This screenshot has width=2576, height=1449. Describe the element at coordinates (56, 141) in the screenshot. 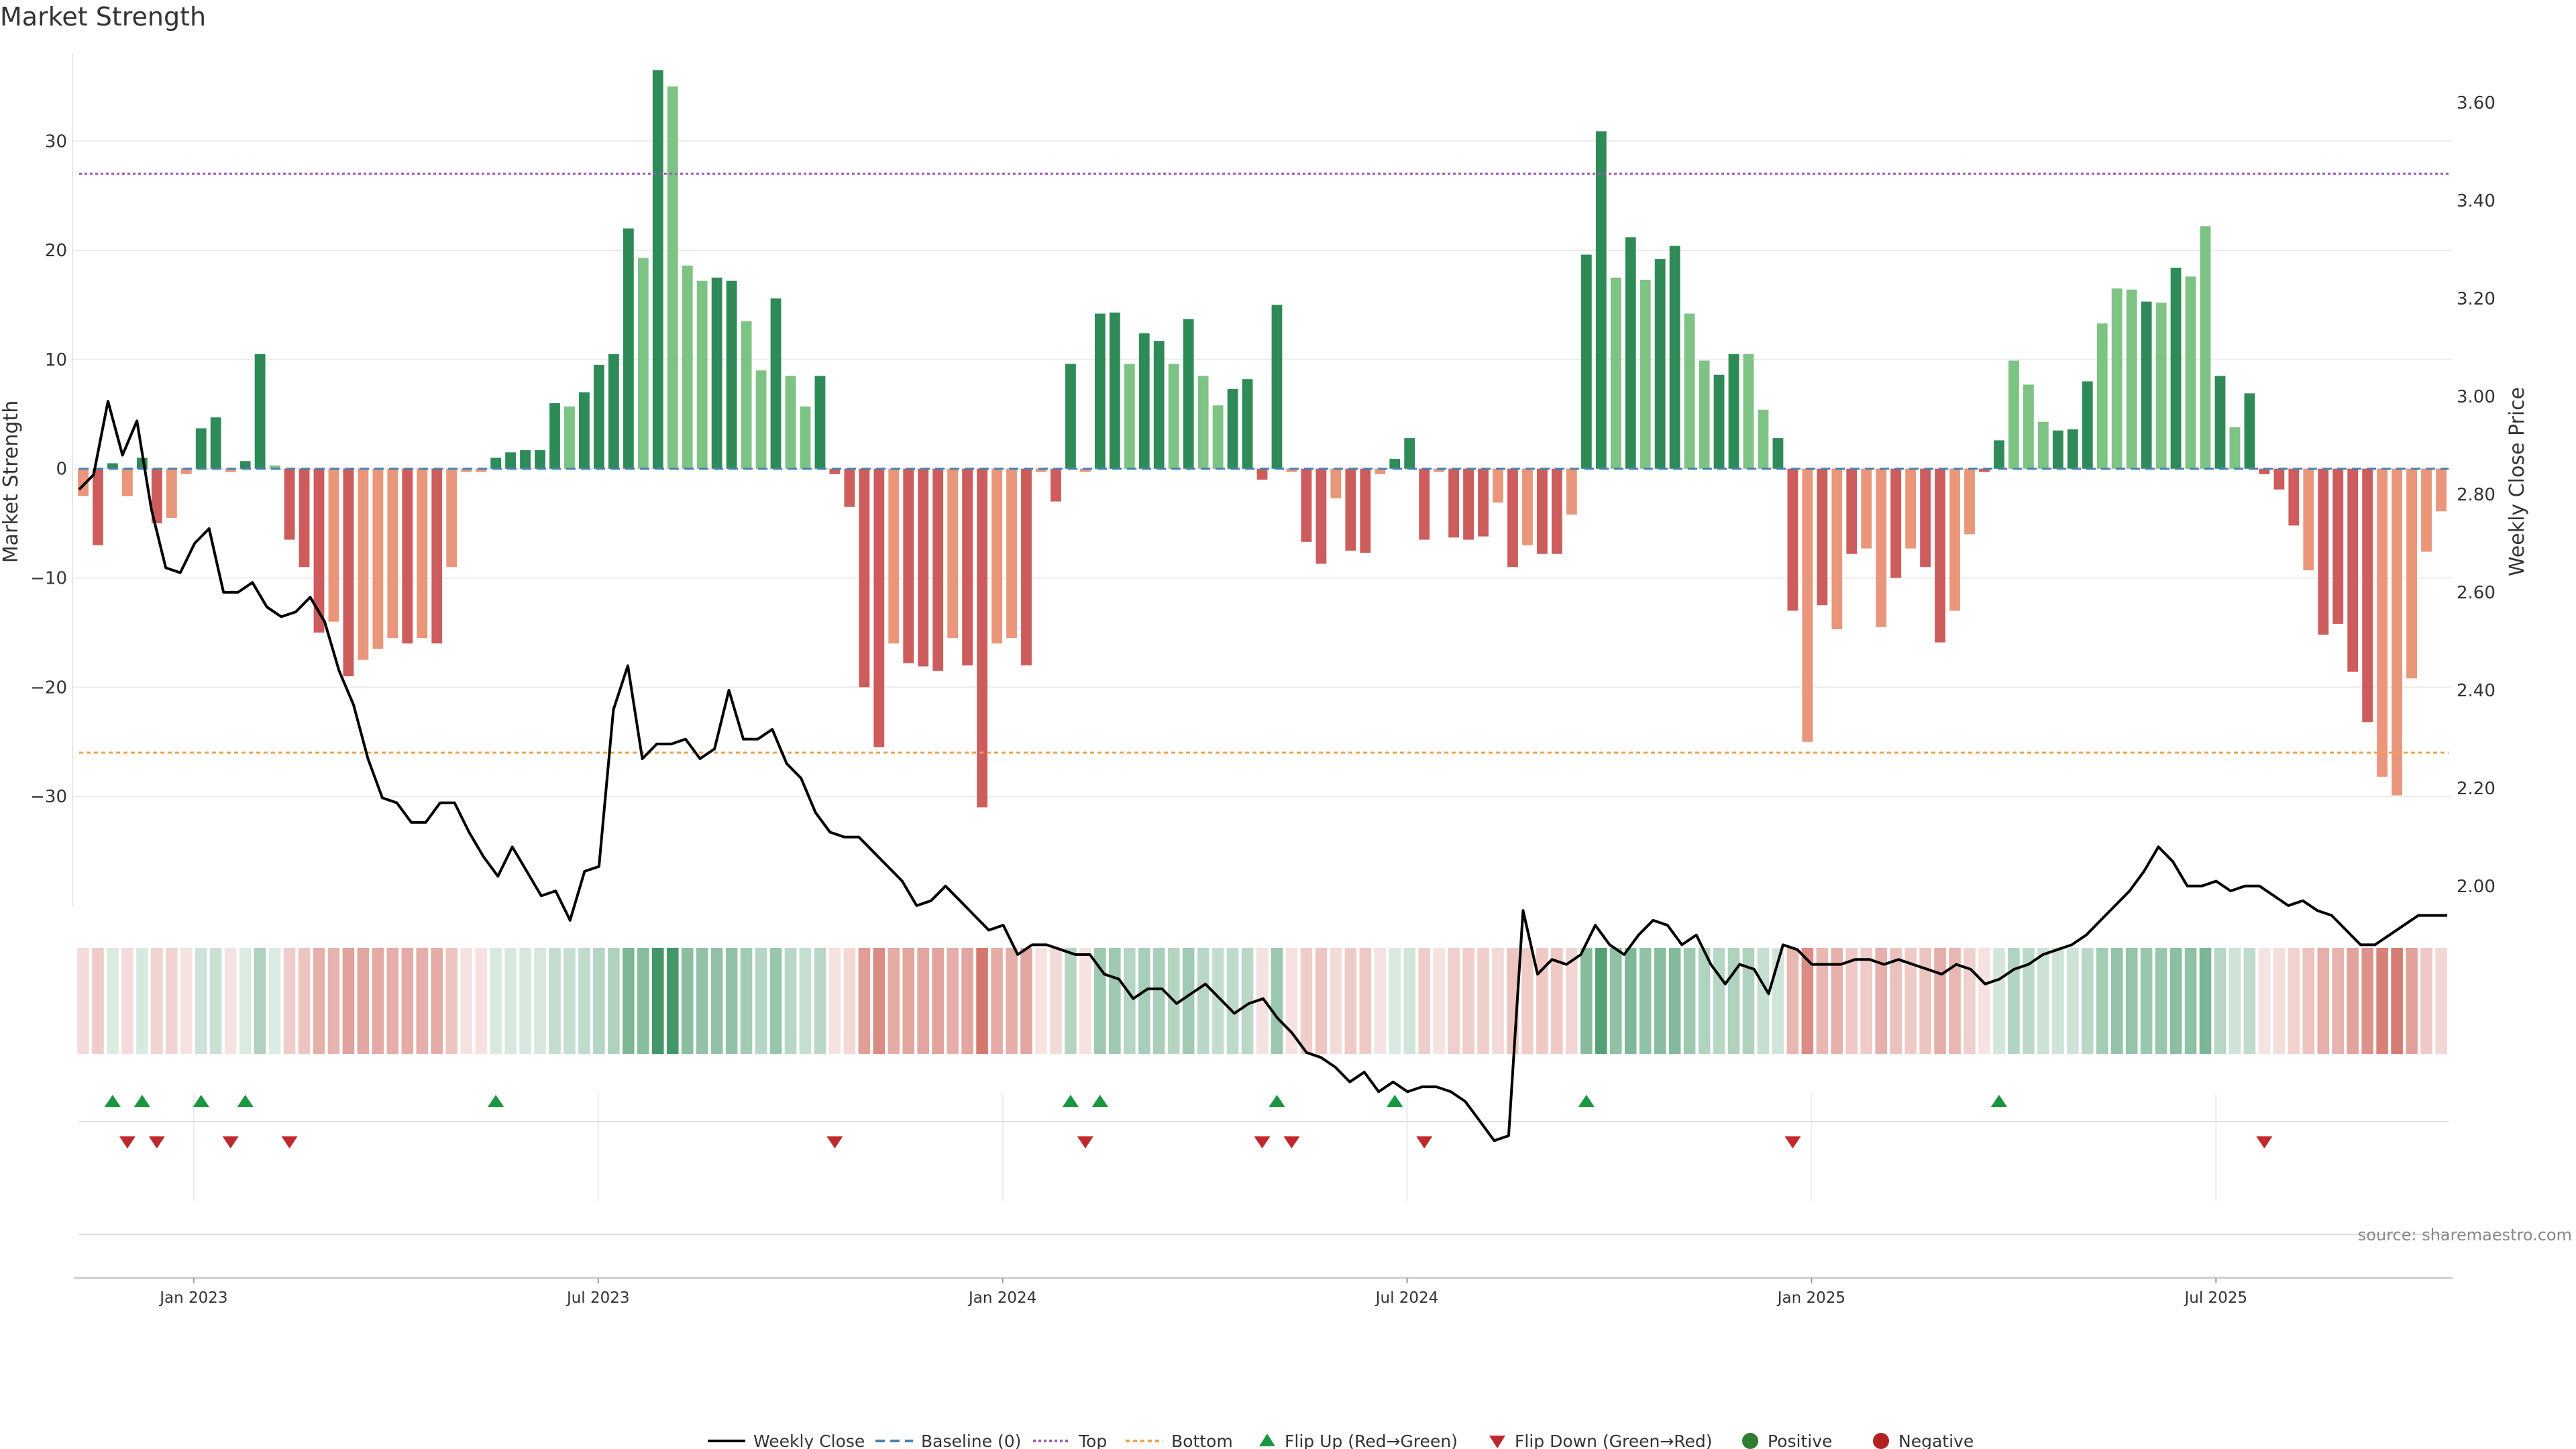

I see `y-tick-label: 30` at that location.